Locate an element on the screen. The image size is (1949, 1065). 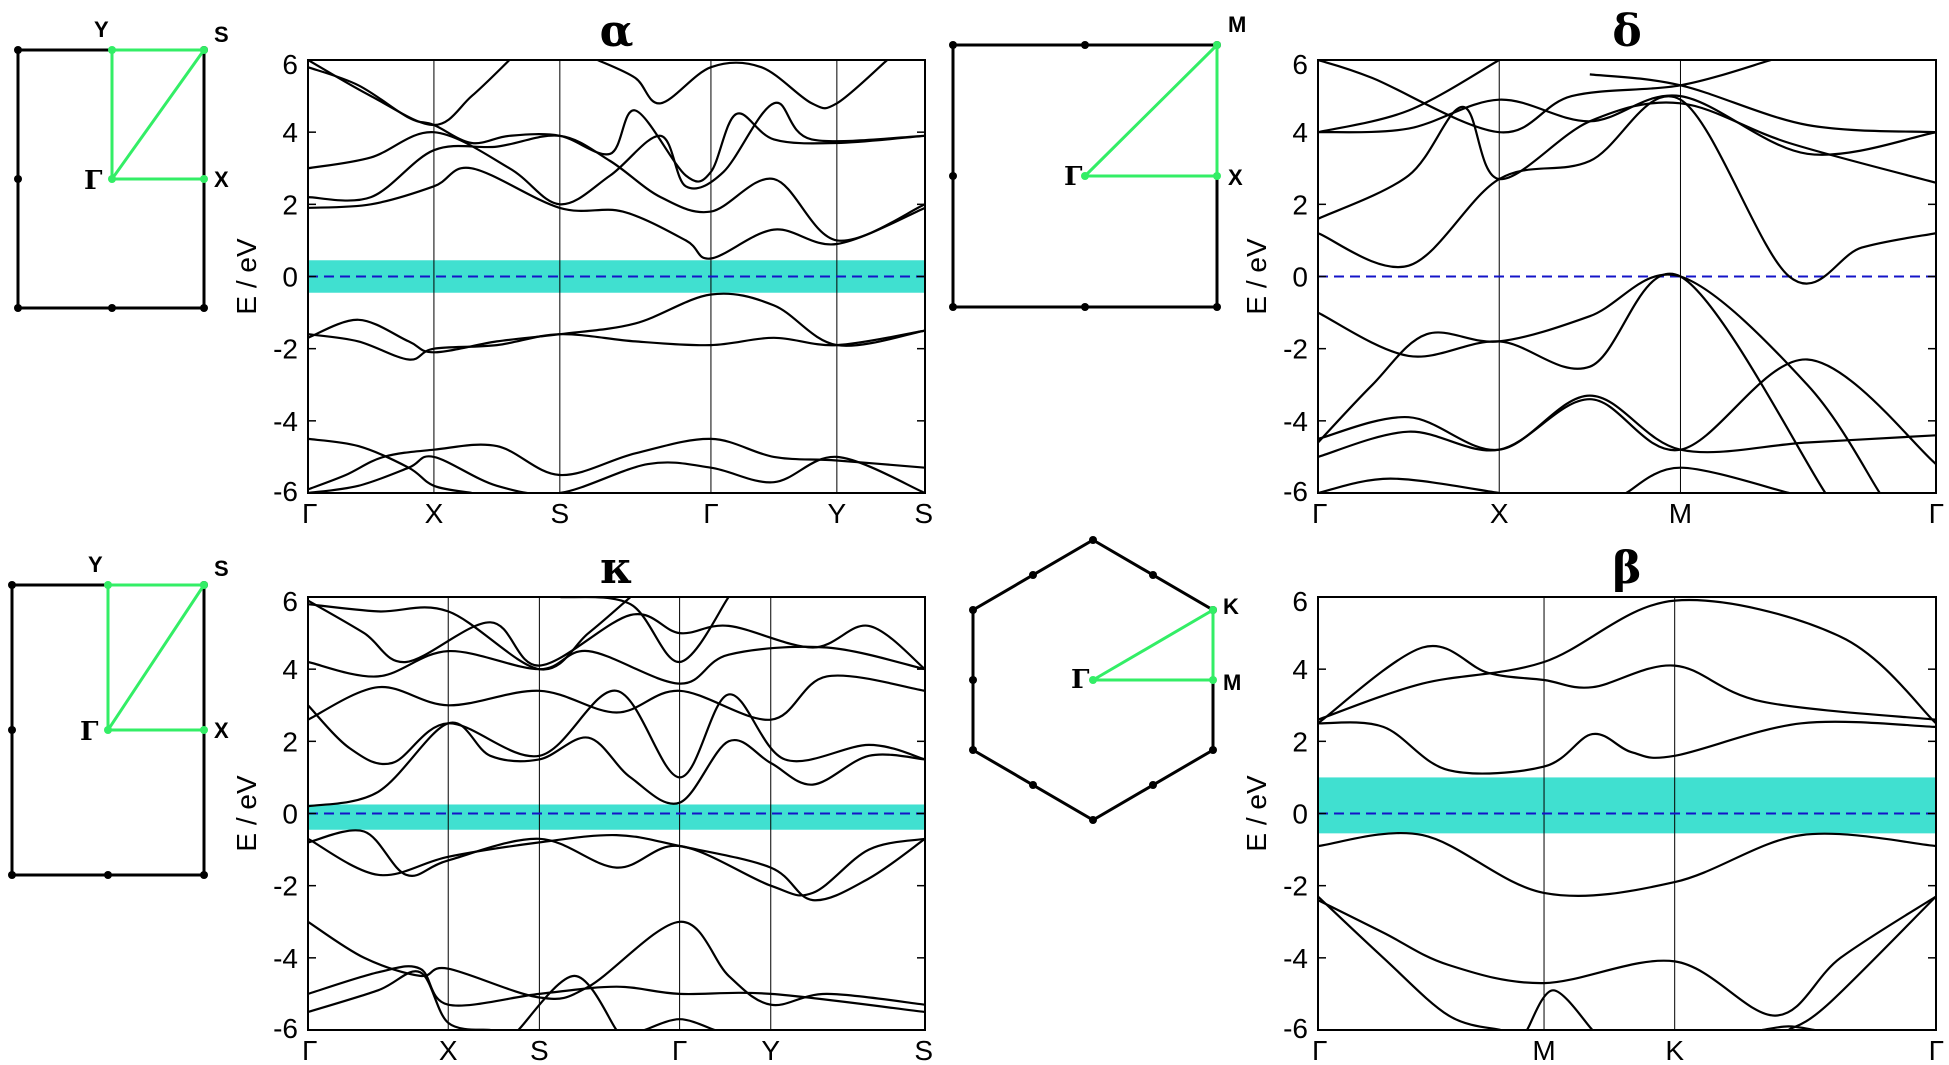
bz-label-m: M is located at coordinates (1232, 682).